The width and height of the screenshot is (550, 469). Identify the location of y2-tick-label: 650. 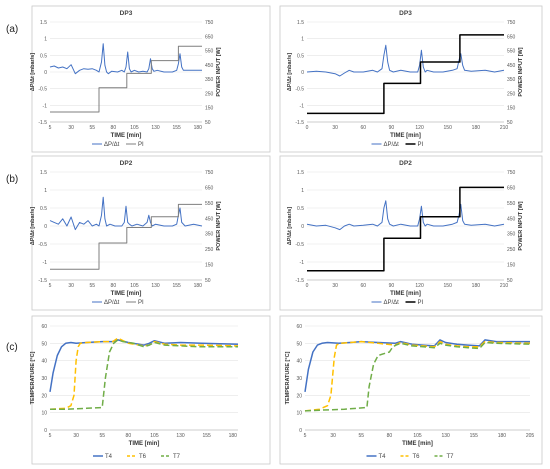
(511, 37).